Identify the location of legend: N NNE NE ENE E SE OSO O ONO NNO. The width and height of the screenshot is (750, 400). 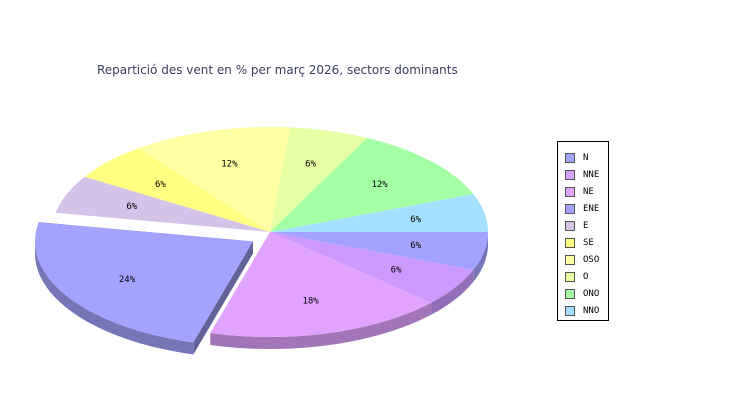
(583, 231).